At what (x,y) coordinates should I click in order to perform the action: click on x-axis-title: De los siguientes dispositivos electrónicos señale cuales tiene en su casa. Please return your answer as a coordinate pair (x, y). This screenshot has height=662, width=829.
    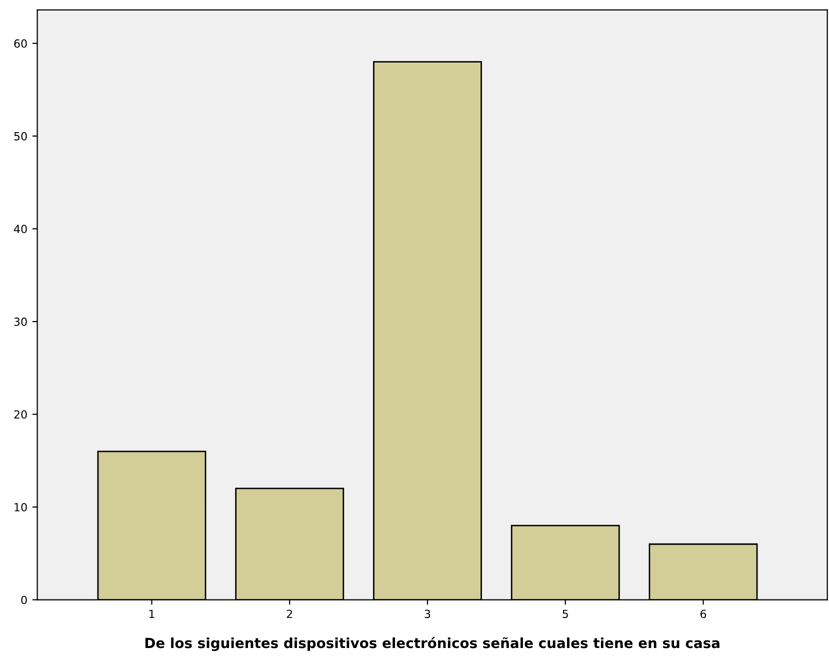
    Looking at the image, I should click on (432, 644).